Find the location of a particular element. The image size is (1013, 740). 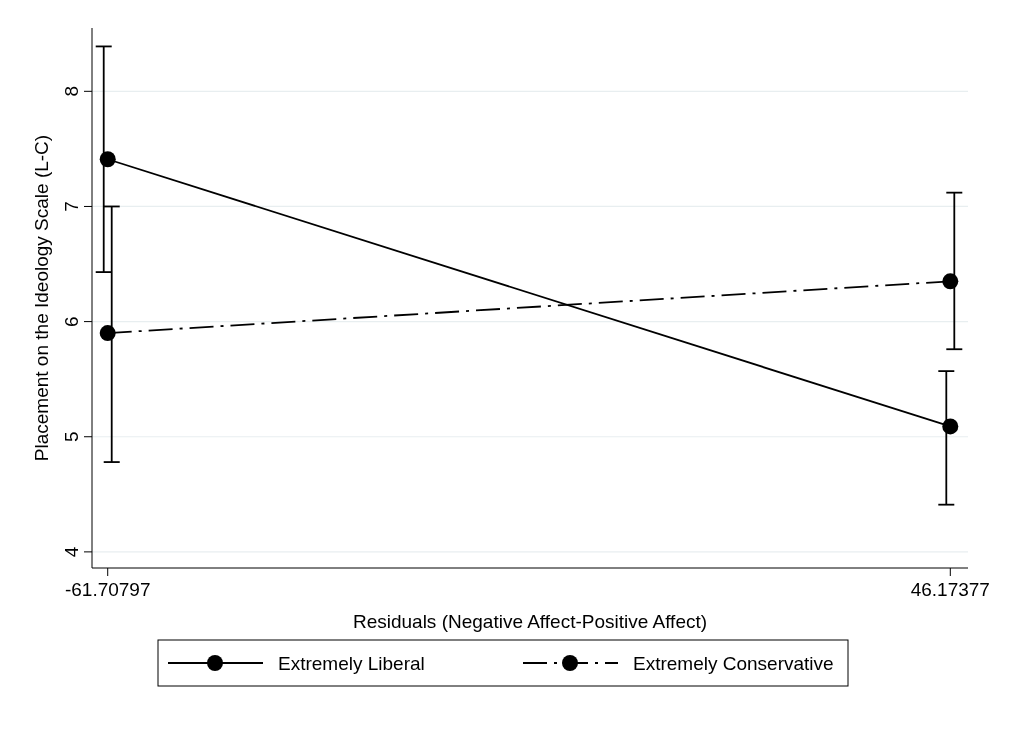

y-tick-label: 7 is located at coordinates (71, 206).